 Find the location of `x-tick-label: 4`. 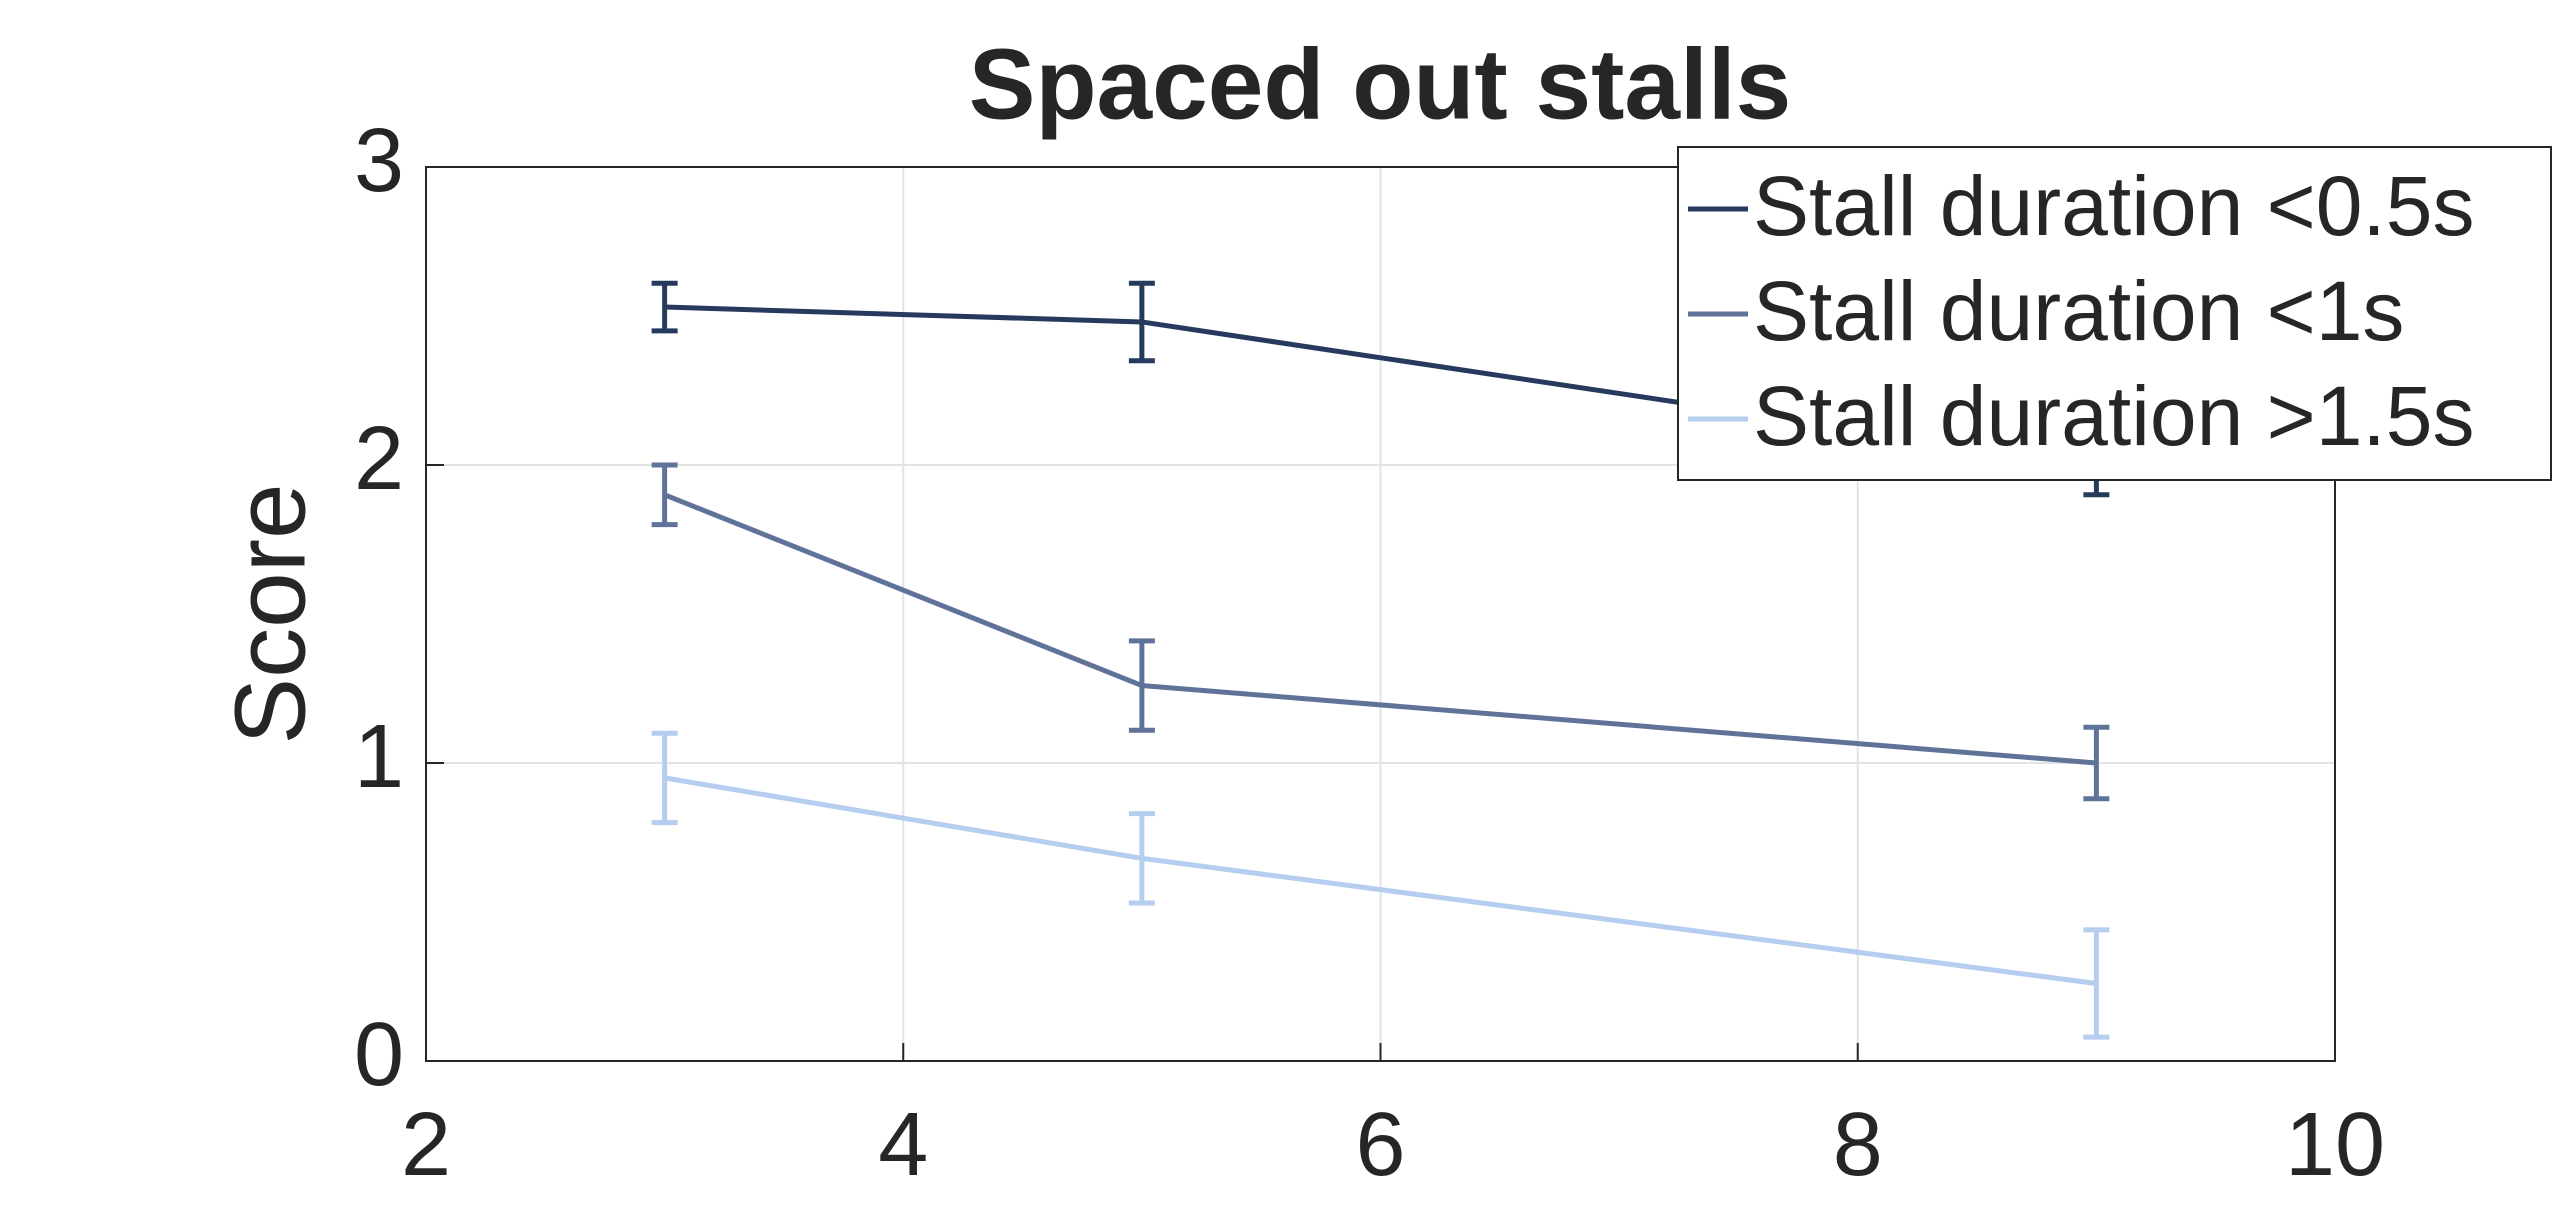

x-tick-label: 4 is located at coordinates (903, 1145).